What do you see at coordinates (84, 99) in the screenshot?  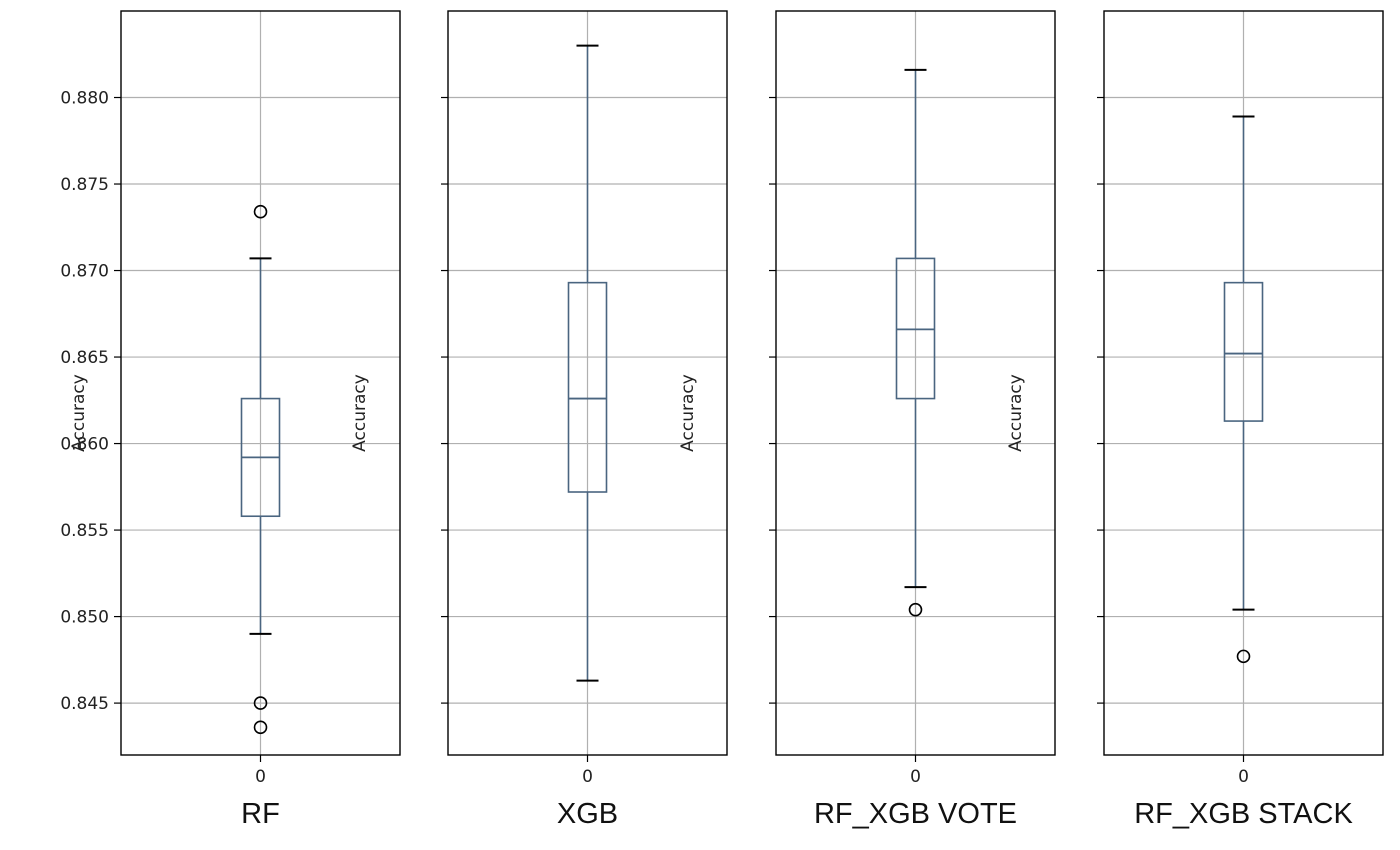 I see `y-tick-label-7: 0.880` at bounding box center [84, 99].